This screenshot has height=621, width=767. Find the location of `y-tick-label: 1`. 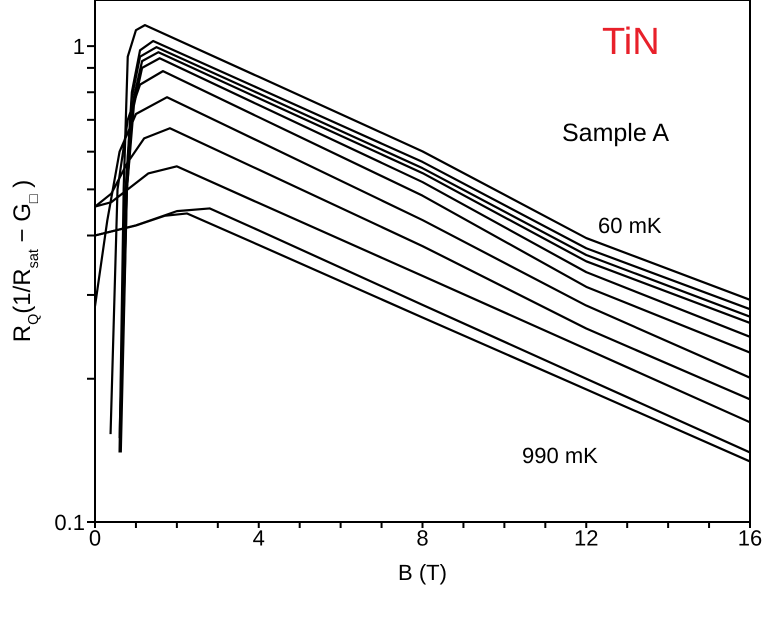

y-tick-label: 1 is located at coordinates (78, 46).